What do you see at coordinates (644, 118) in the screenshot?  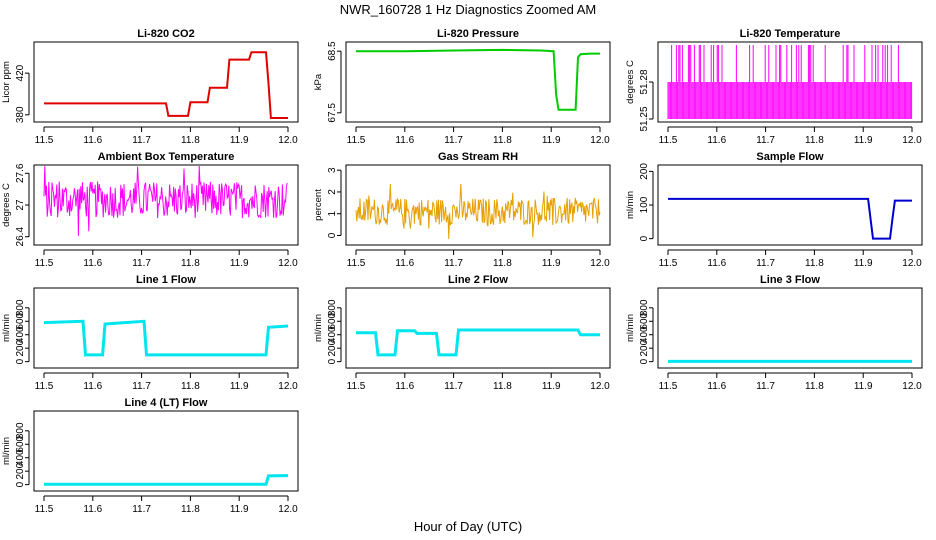 I see `y-tick-label: 51.25` at bounding box center [644, 118].